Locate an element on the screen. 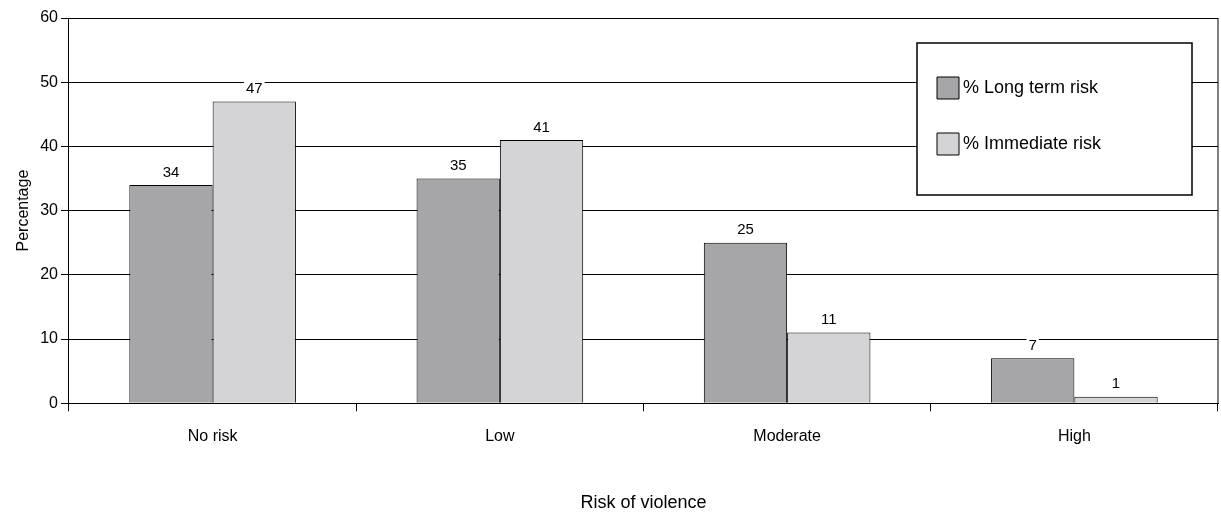  y-tick-label: 30 is located at coordinates (49, 210).